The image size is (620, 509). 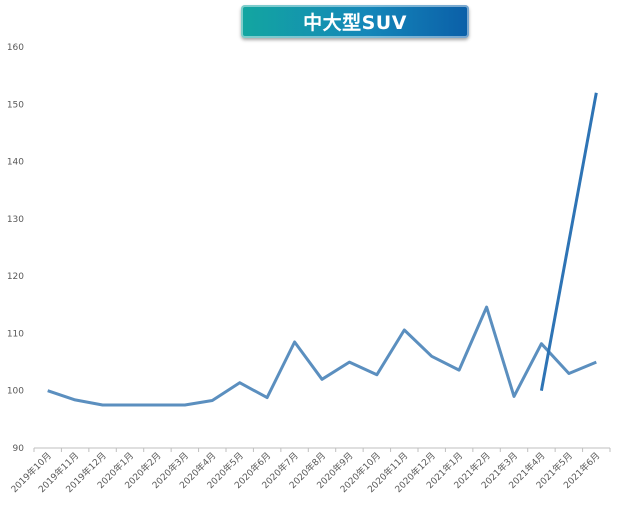 I want to click on y-tick-label: 90, so click(x=19, y=449).